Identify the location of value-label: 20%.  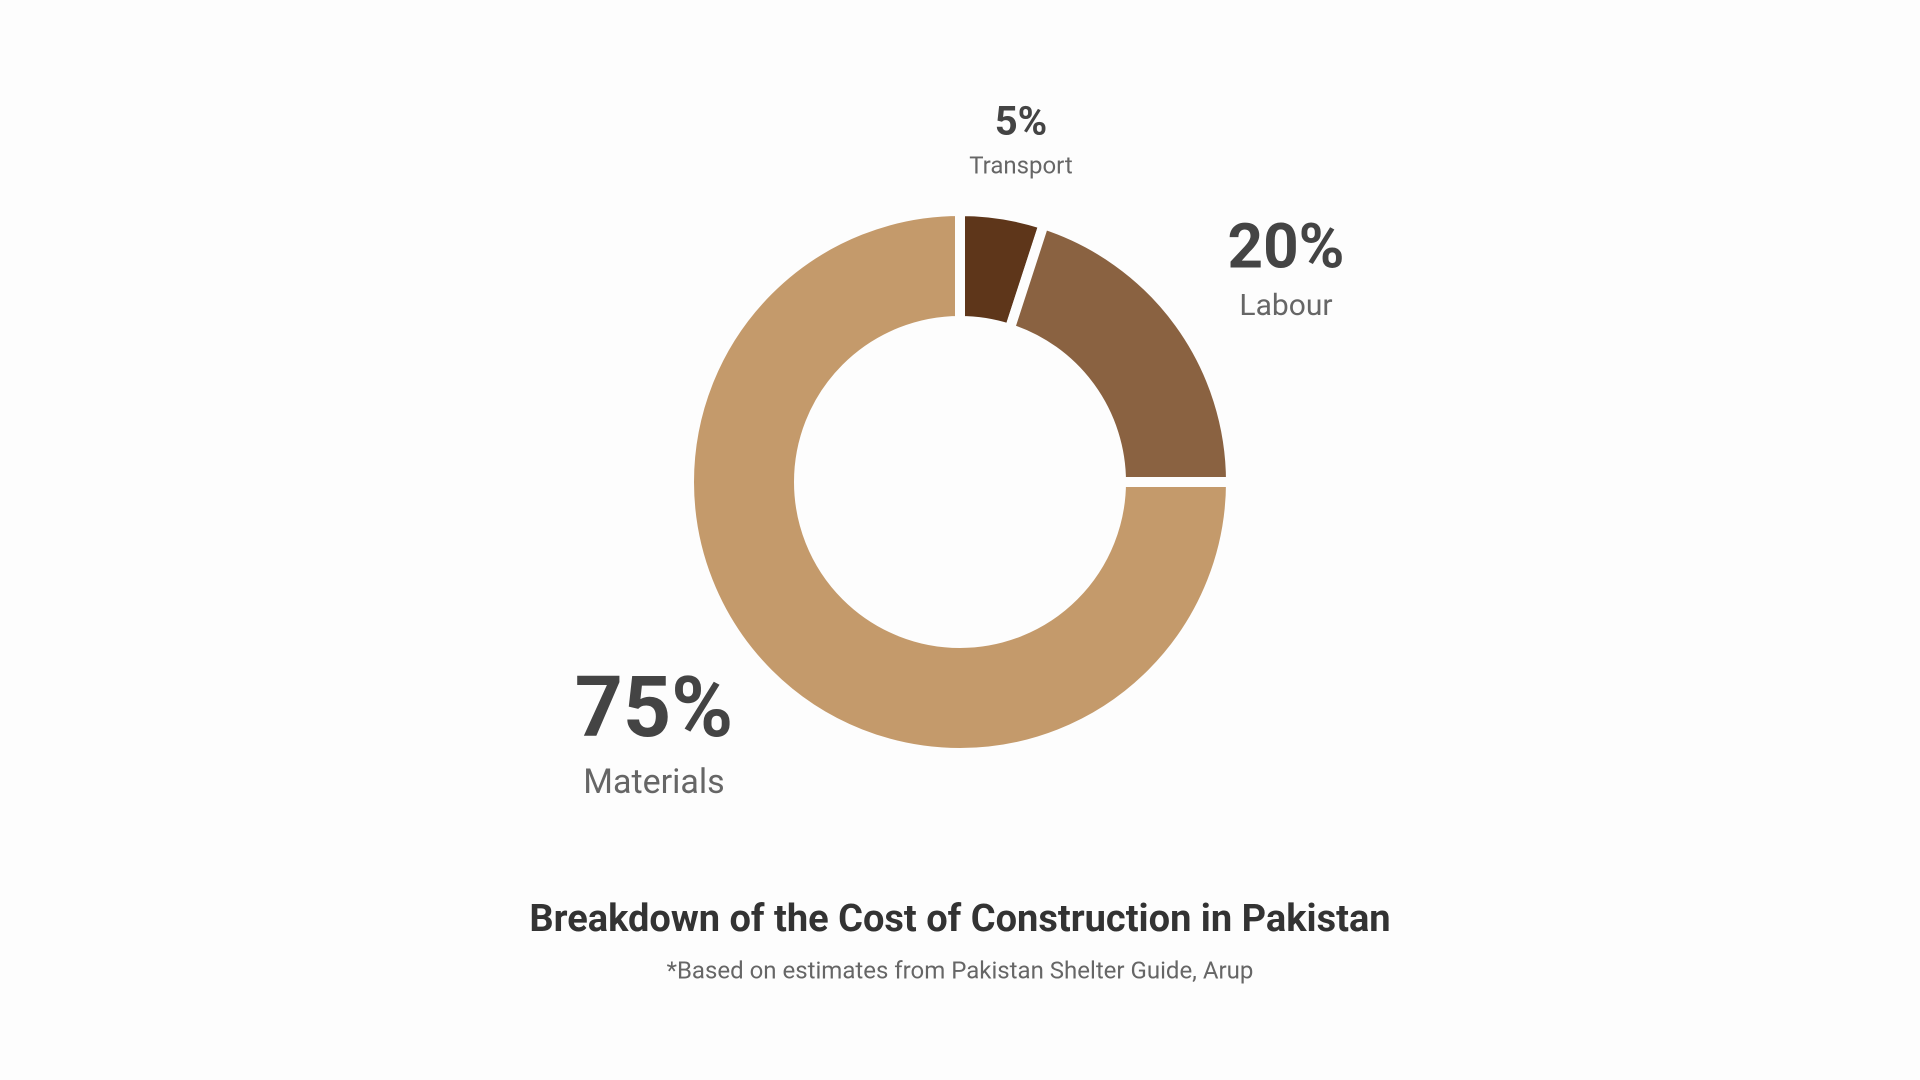
(1286, 246).